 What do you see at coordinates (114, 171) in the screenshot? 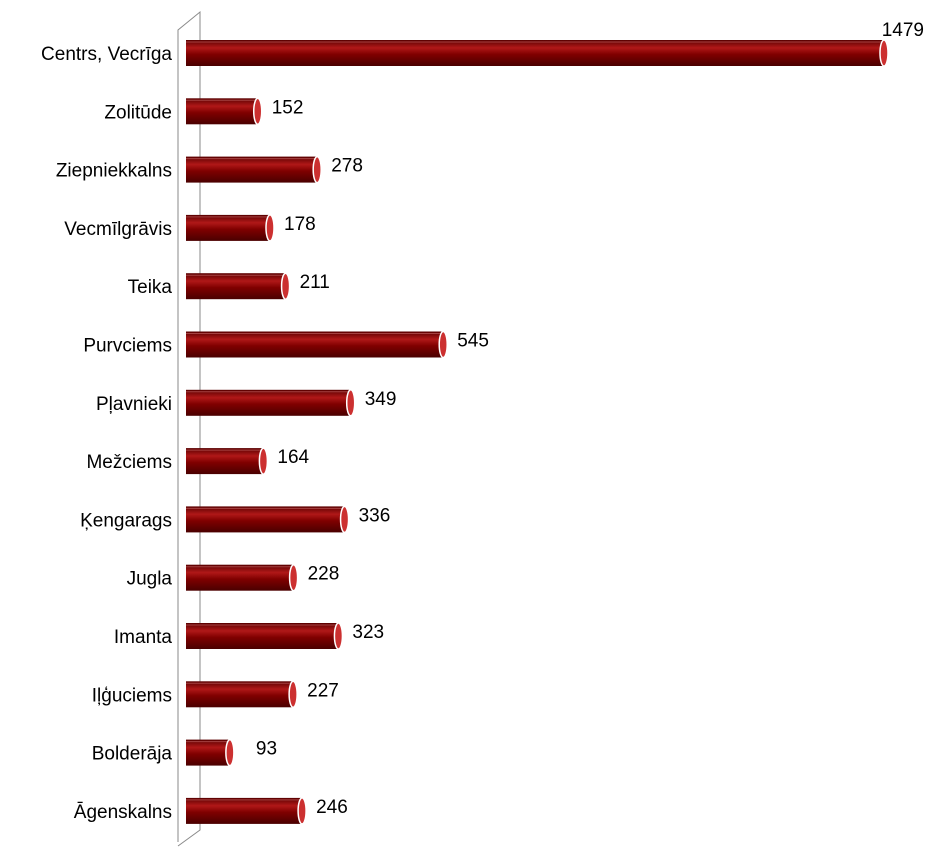
I see `category-label: Ziepniekkalns` at bounding box center [114, 171].